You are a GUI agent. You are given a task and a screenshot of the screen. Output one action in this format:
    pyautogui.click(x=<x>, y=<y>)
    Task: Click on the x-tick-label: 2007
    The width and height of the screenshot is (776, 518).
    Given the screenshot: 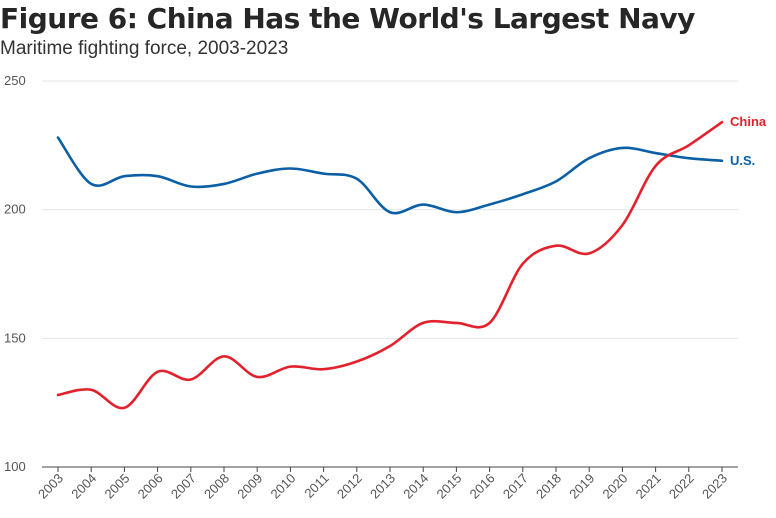 What is the action you would take?
    pyautogui.click(x=183, y=486)
    